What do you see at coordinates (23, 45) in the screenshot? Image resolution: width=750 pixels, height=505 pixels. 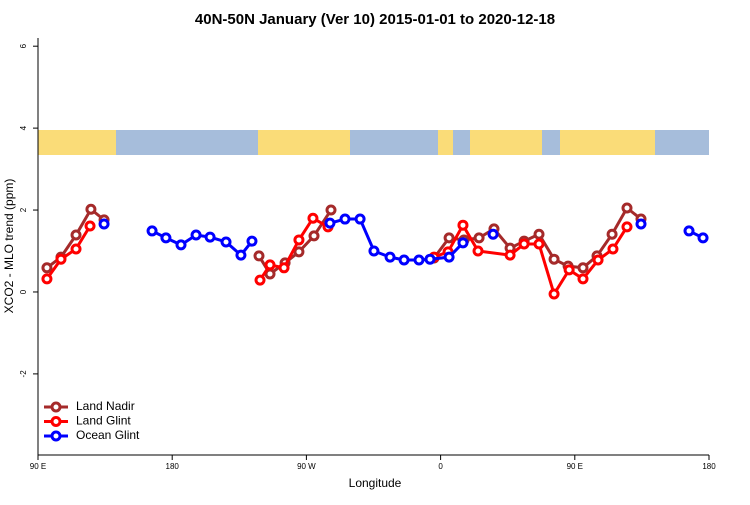 I see `y-tick-label: 6` at bounding box center [23, 45].